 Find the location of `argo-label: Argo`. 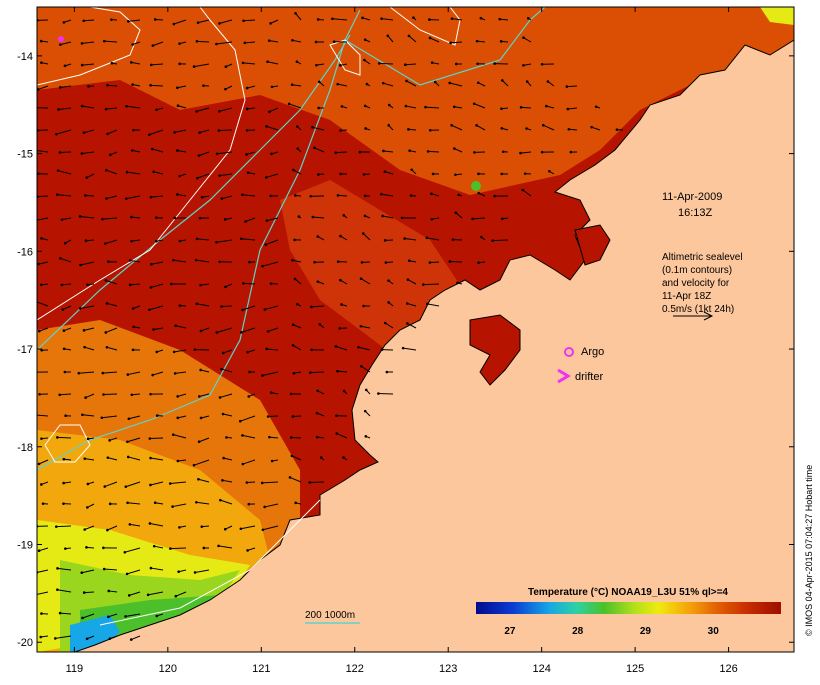

argo-label: Argo is located at coordinates (592, 352).